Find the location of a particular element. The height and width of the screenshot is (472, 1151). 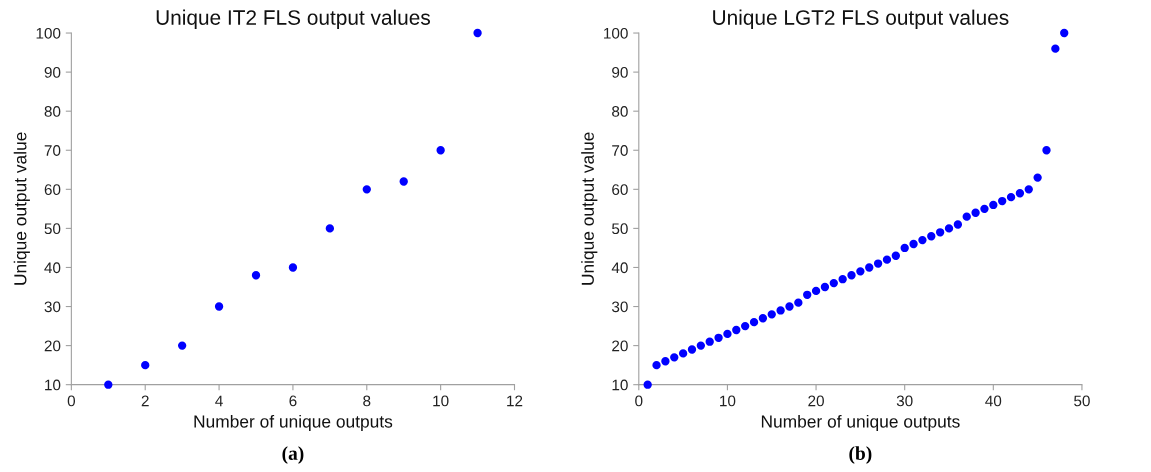

x-tick-label: 8 is located at coordinates (367, 401).